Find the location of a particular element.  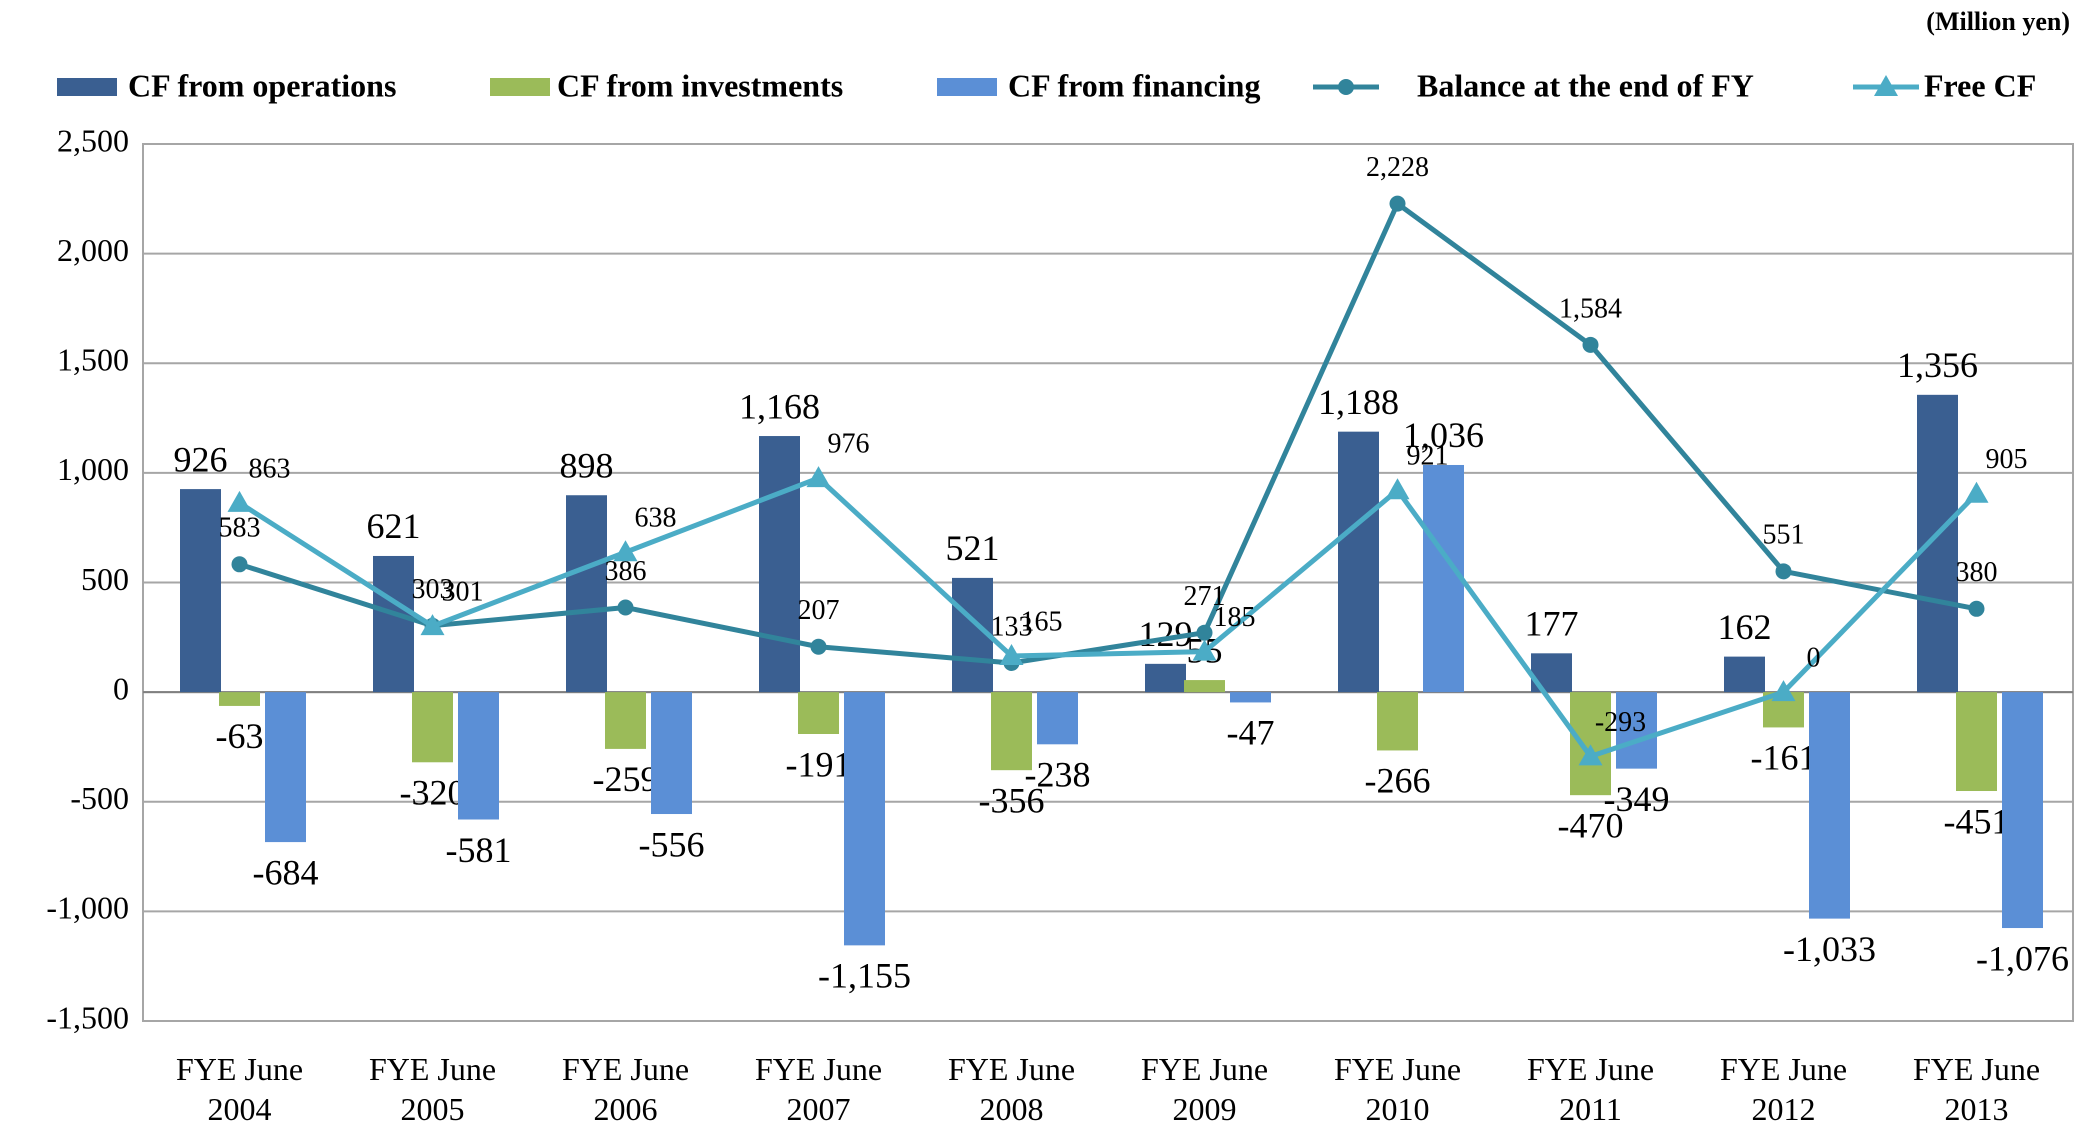

y-tick-label: -1,000 is located at coordinates (87, 908).